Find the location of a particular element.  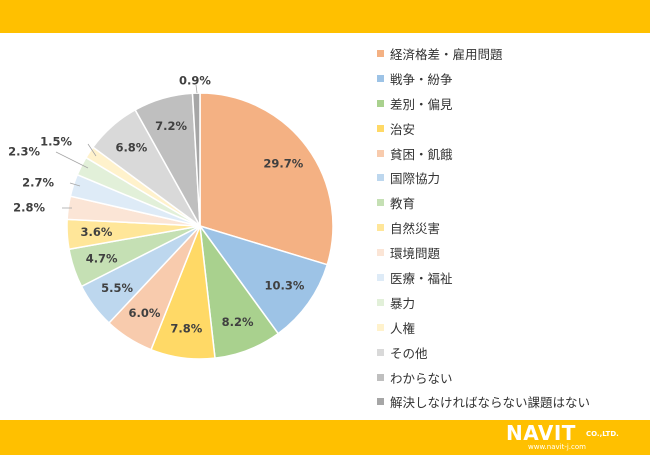

slice-value-label: 6.8% is located at coordinates (131, 148).